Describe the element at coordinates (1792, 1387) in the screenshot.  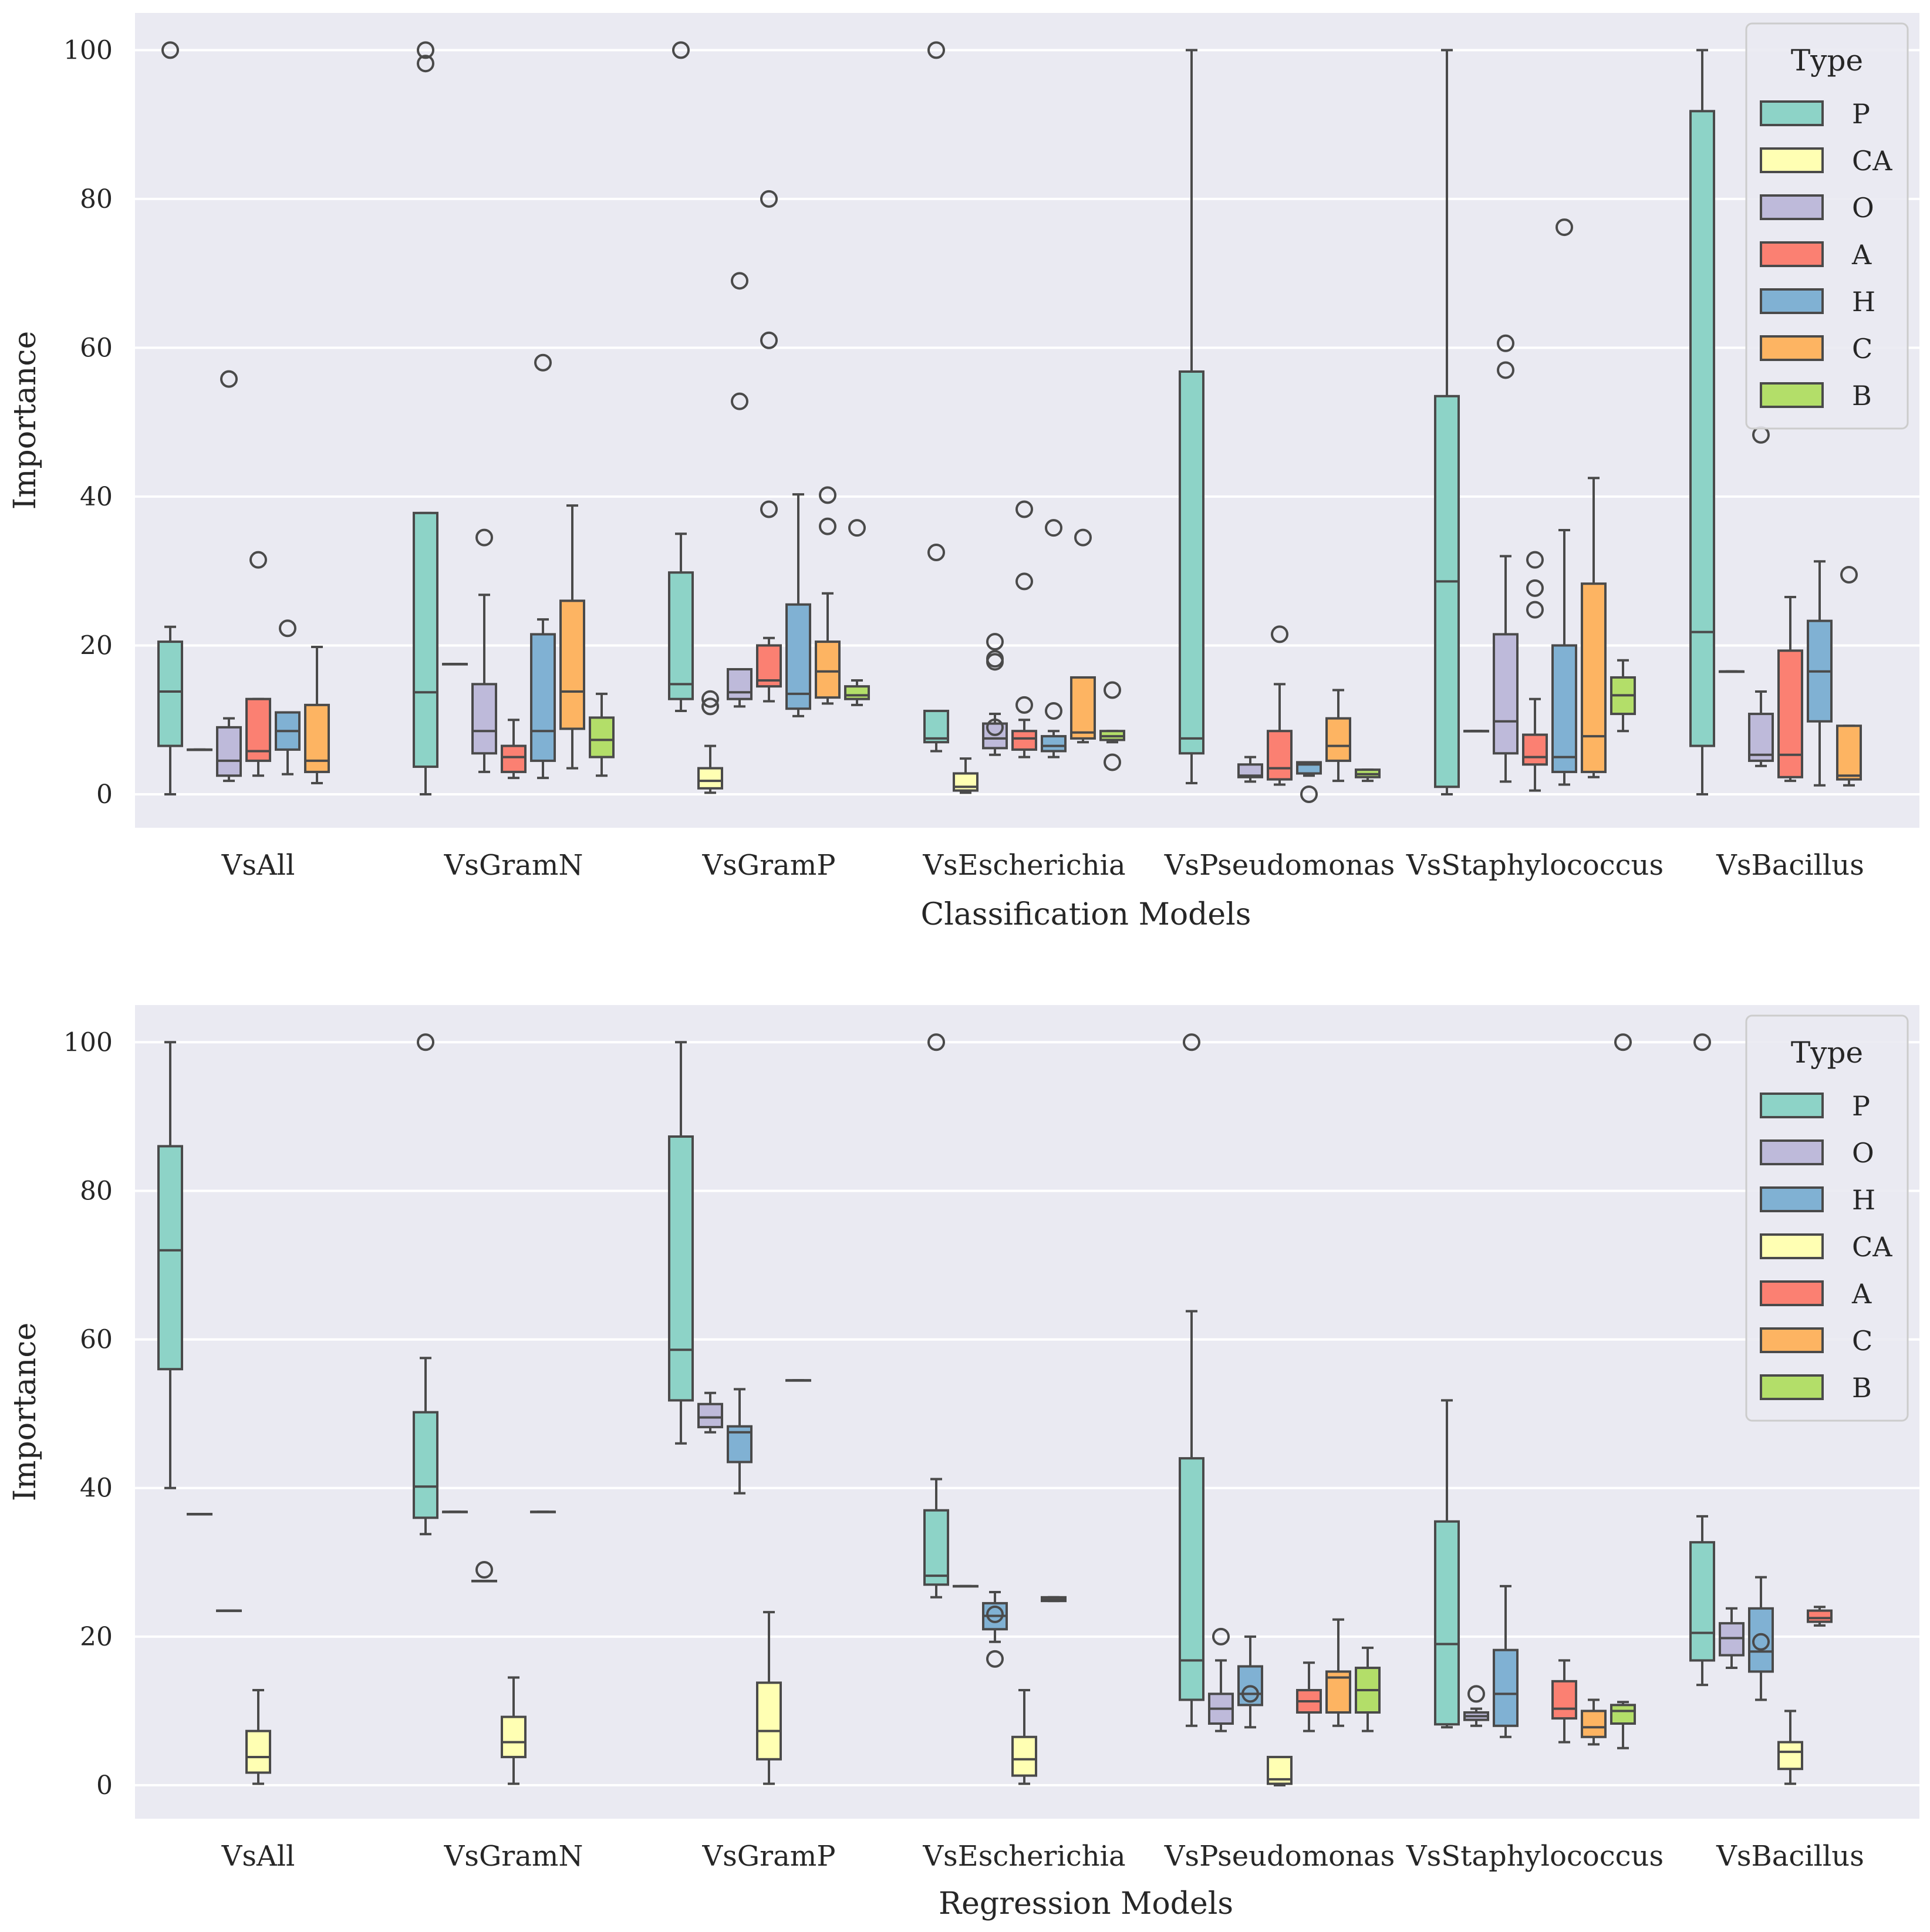
I see `legend-swatch-B` at that location.